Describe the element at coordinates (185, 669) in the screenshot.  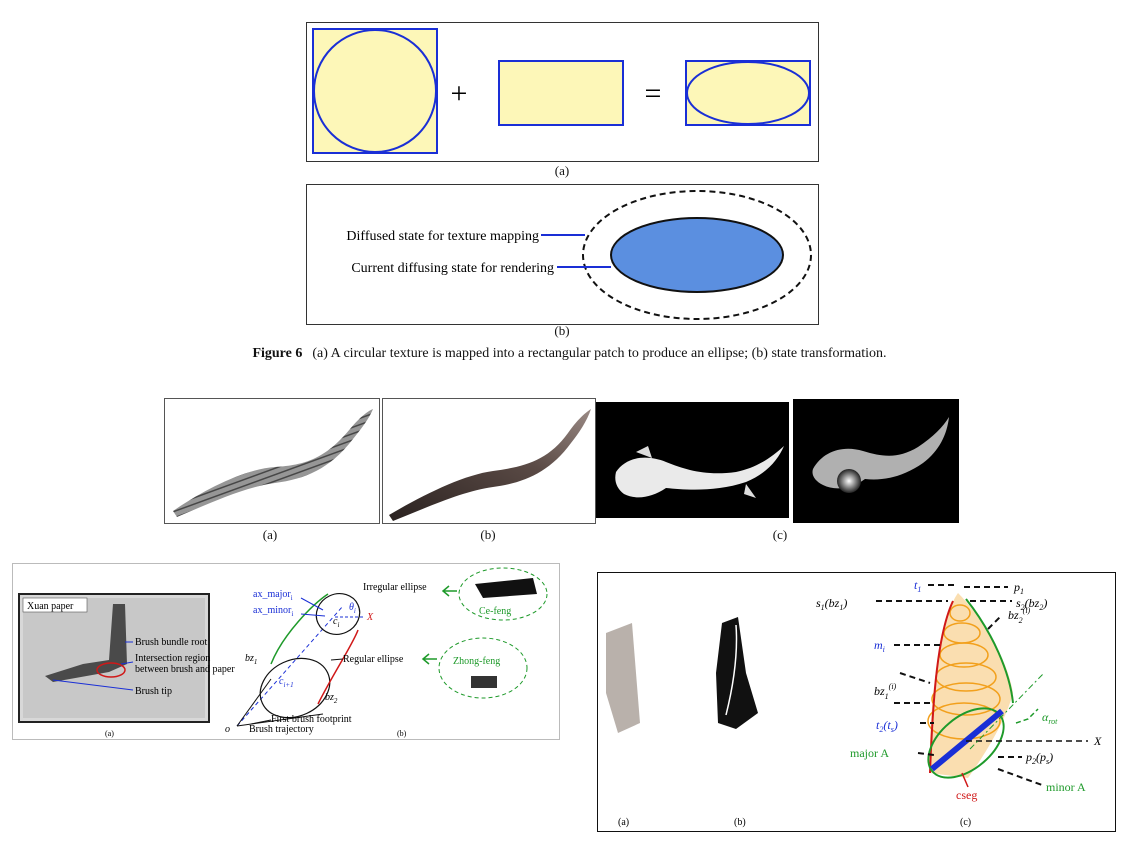
I see `intersection-label-2: between brush and paper` at that location.